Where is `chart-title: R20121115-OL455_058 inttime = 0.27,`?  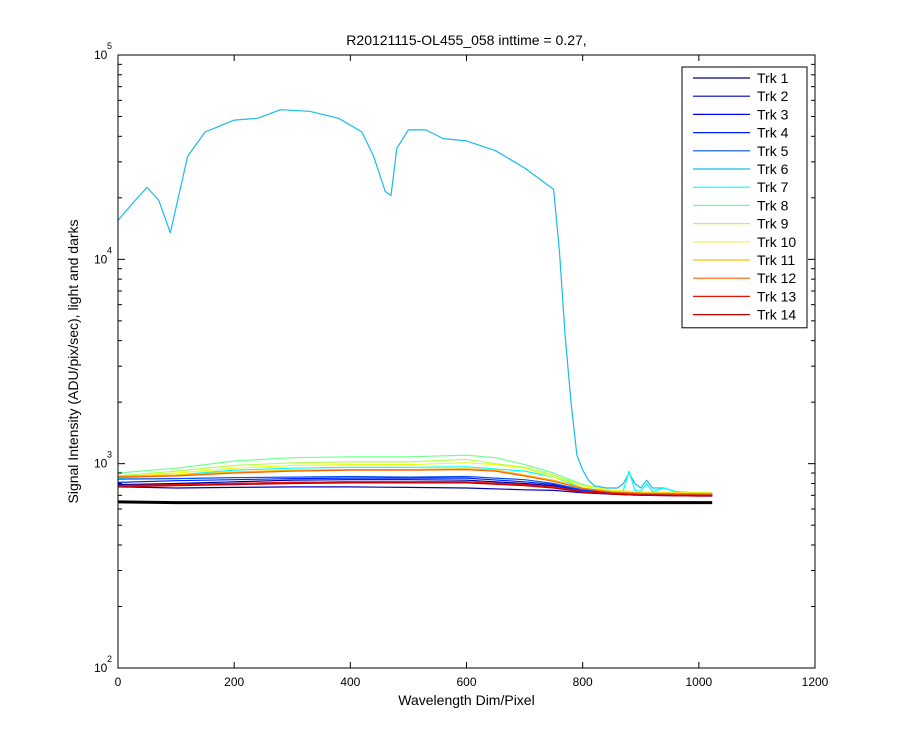
chart-title: R20121115-OL455_058 inttime = 0.27, is located at coordinates (466, 40).